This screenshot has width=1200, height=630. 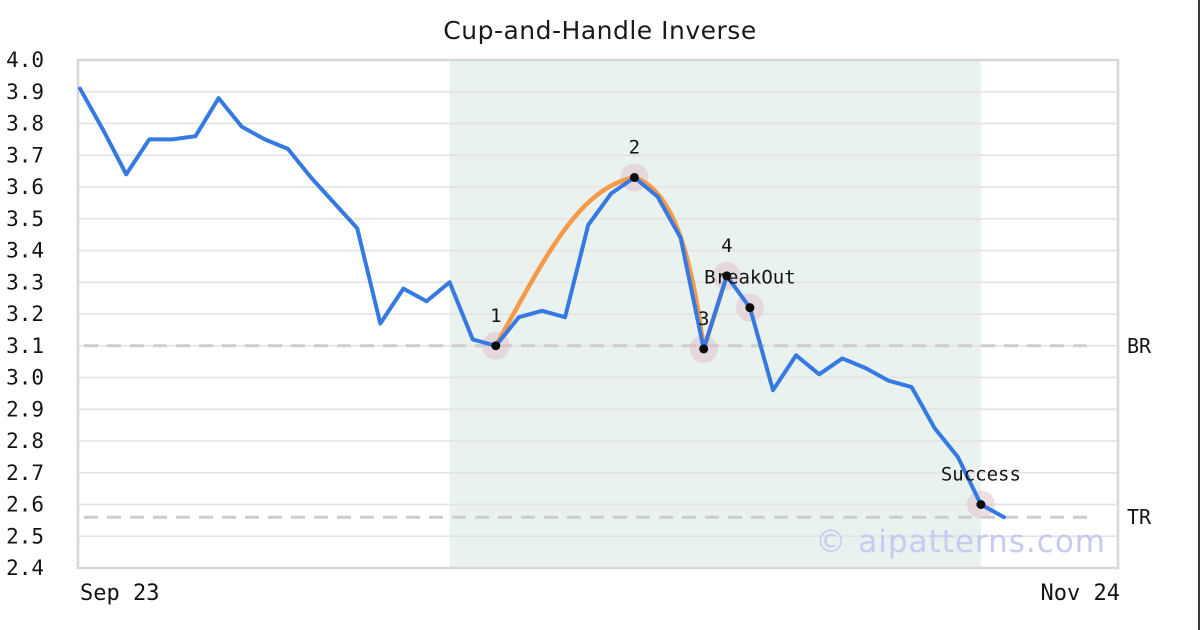 I want to click on y-tick-label: 2.6, so click(x=25, y=505).